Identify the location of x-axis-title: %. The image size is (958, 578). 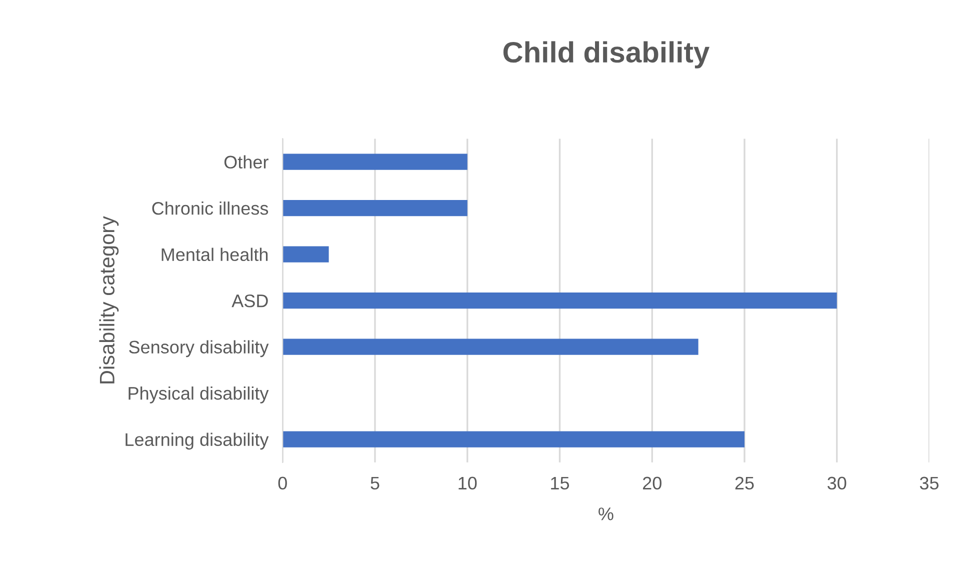
(606, 514).